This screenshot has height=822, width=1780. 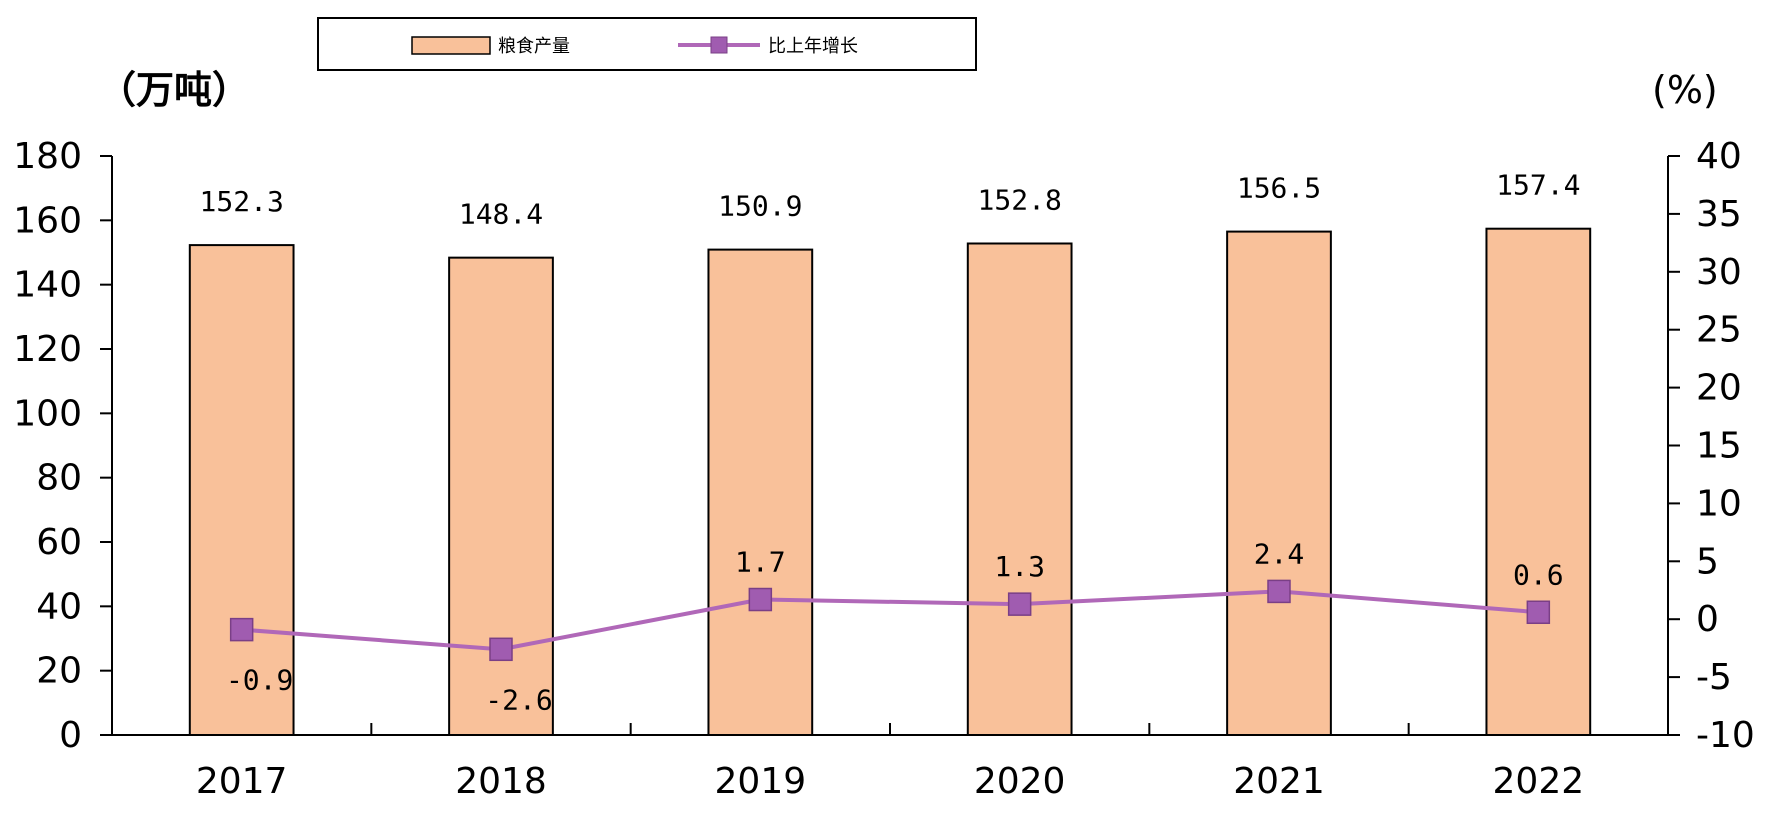 I want to click on right-tick-label: -5, so click(x=1714, y=677).